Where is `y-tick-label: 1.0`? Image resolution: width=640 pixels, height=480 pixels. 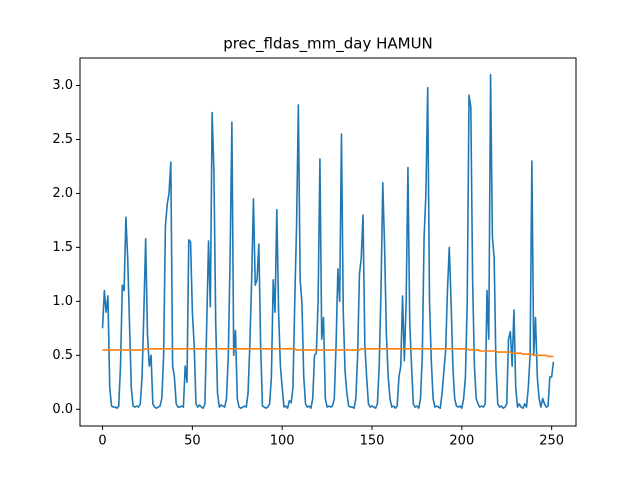 y-tick-label: 1.0 is located at coordinates (62, 301).